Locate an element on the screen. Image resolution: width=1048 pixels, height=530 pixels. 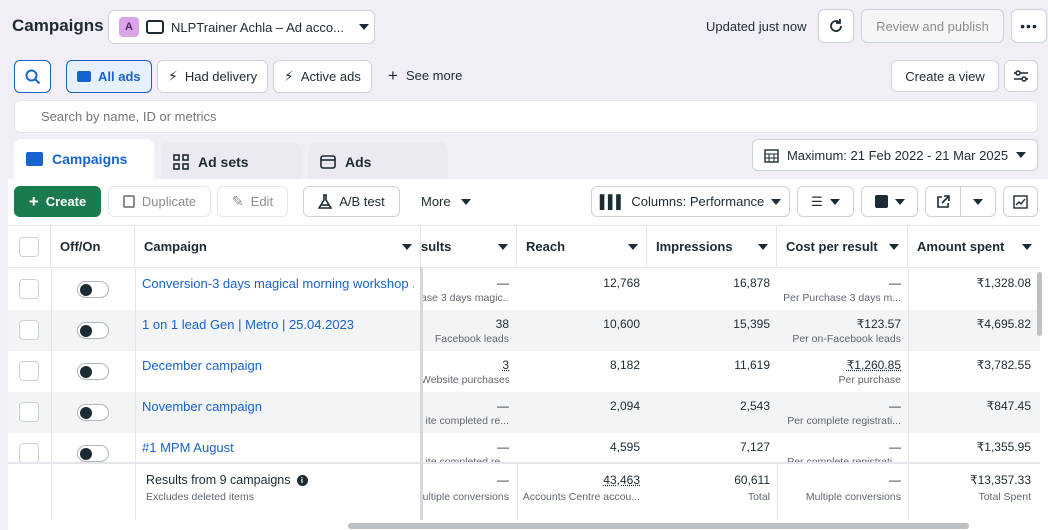
see-more-label: See more is located at coordinates (434, 75).